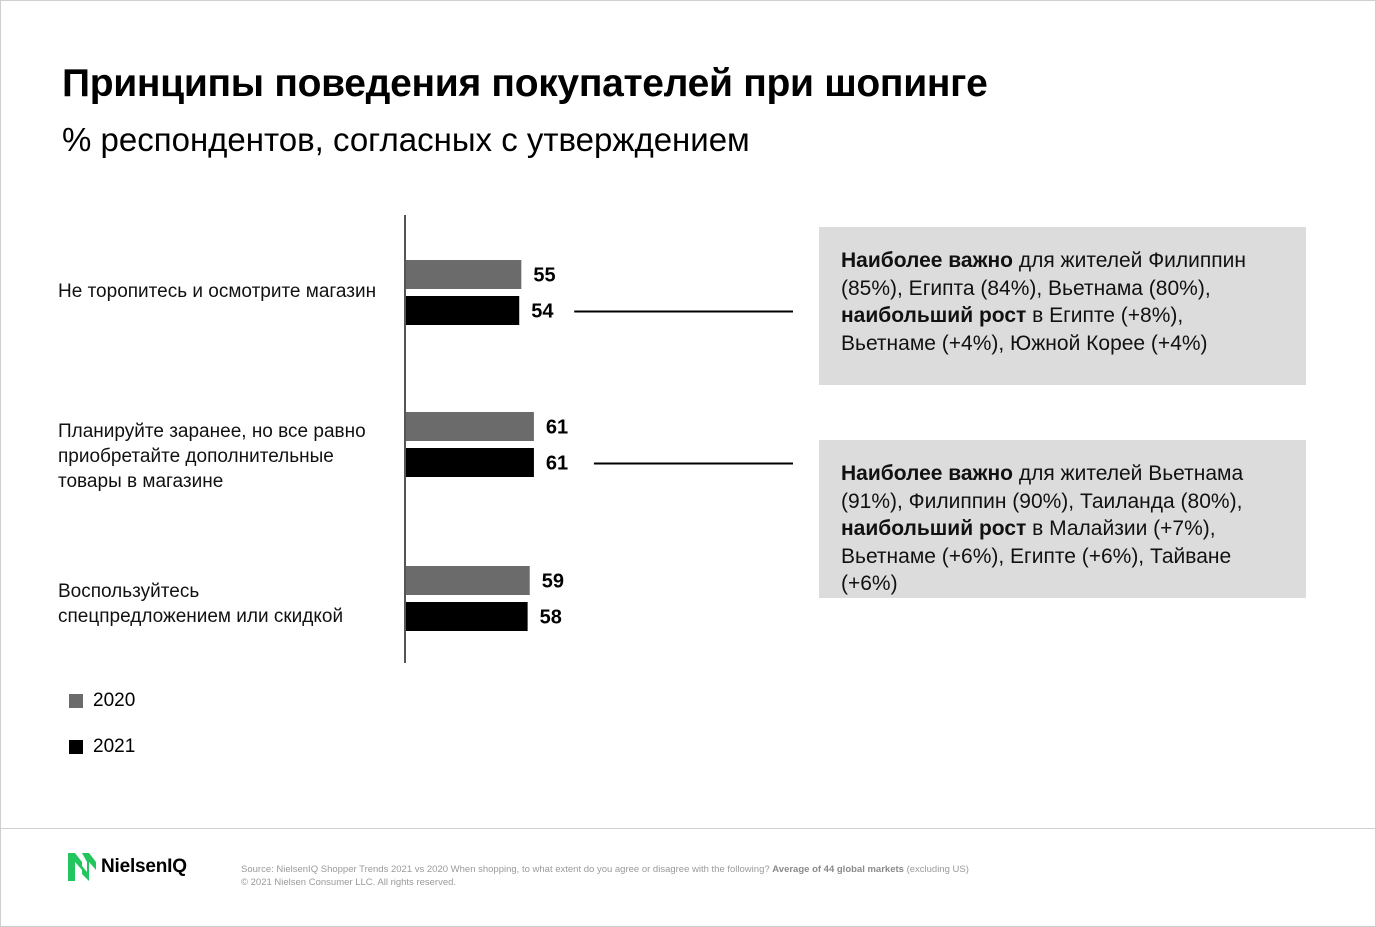 Image resolution: width=1376 pixels, height=927 pixels. Describe the element at coordinates (553, 582) in the screenshot. I see `data-label-2020-3: 59` at that location.